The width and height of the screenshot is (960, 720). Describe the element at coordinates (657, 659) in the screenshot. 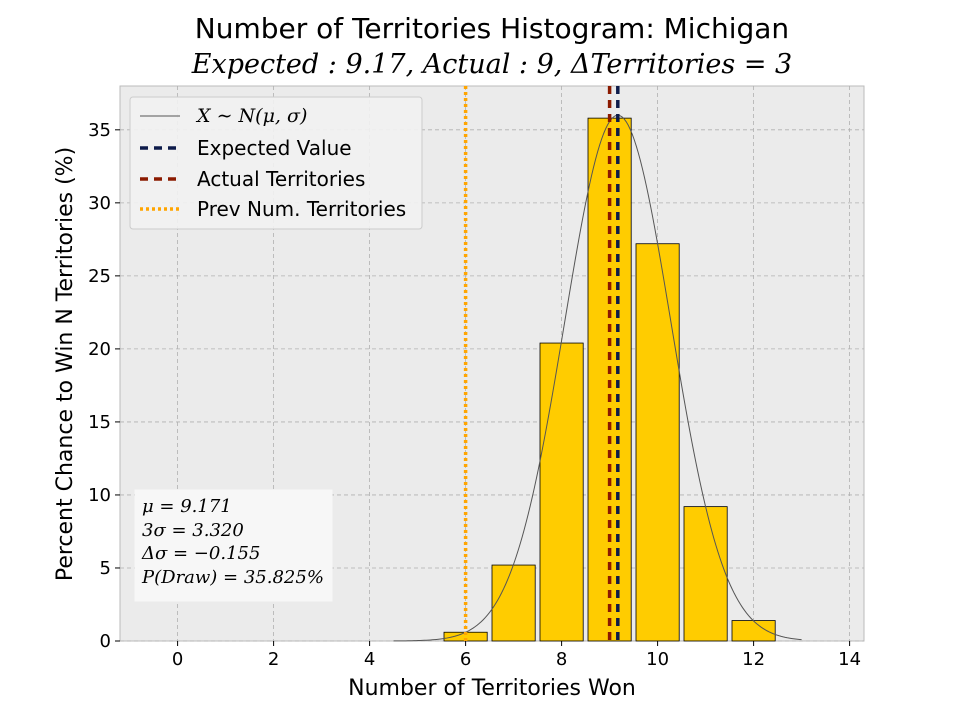

I see `x-tick-label: 10` at that location.